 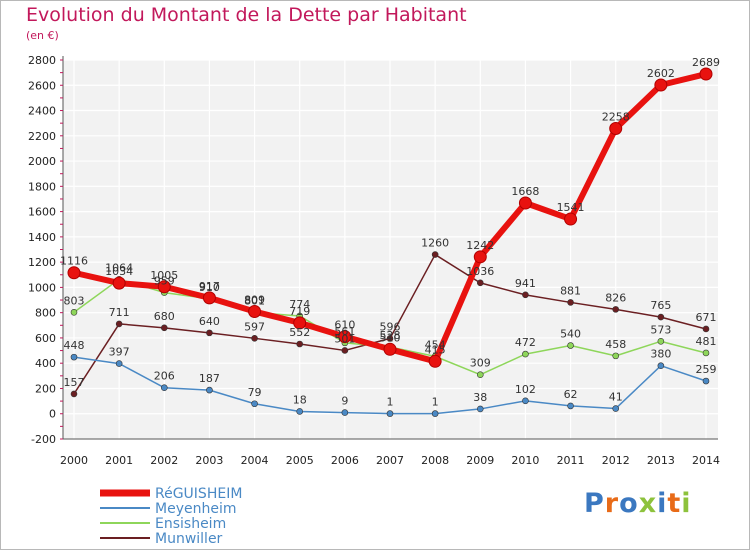 What do you see at coordinates (480, 363) in the screenshot?
I see `data-label: 309` at bounding box center [480, 363].